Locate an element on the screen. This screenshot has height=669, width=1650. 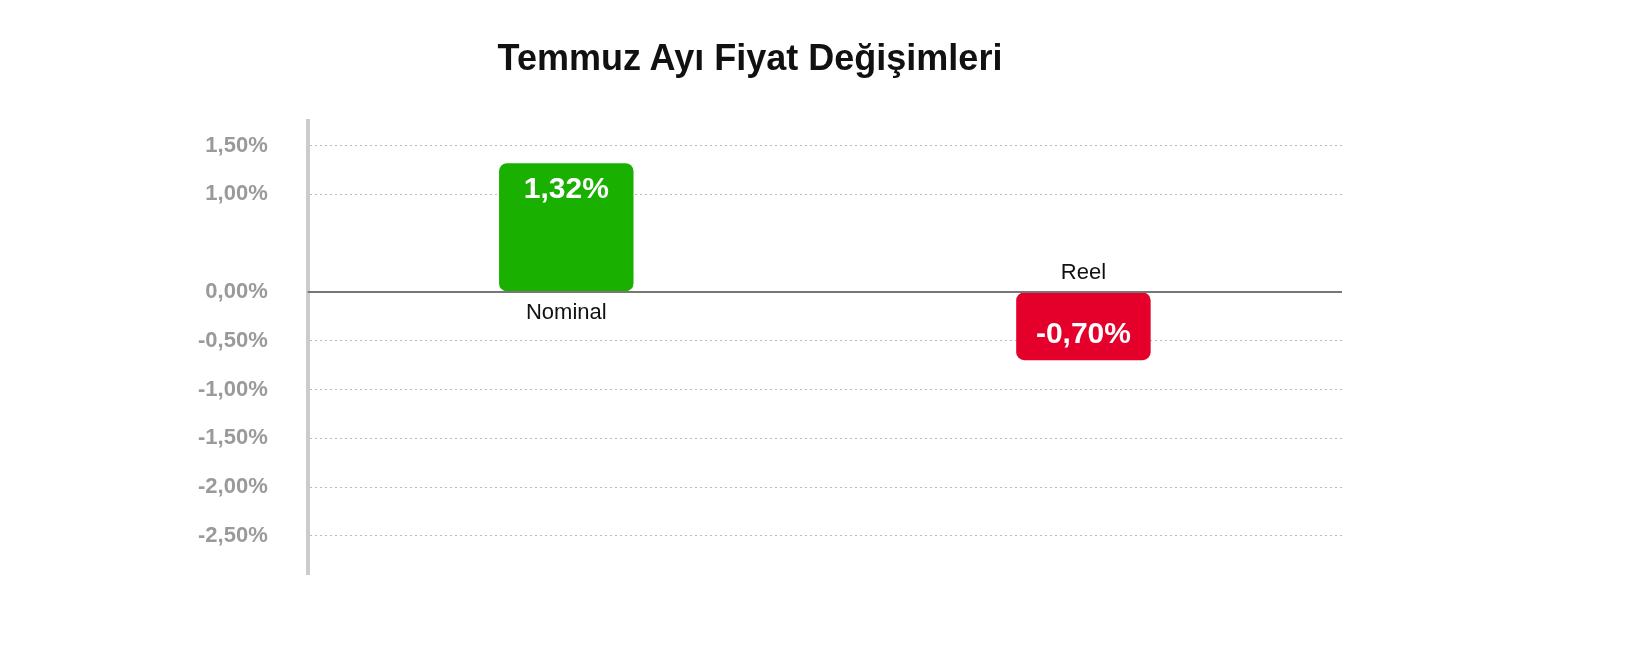
chart-title: Temmuz Ayı Fiyat Değişimleri is located at coordinates (750, 57).